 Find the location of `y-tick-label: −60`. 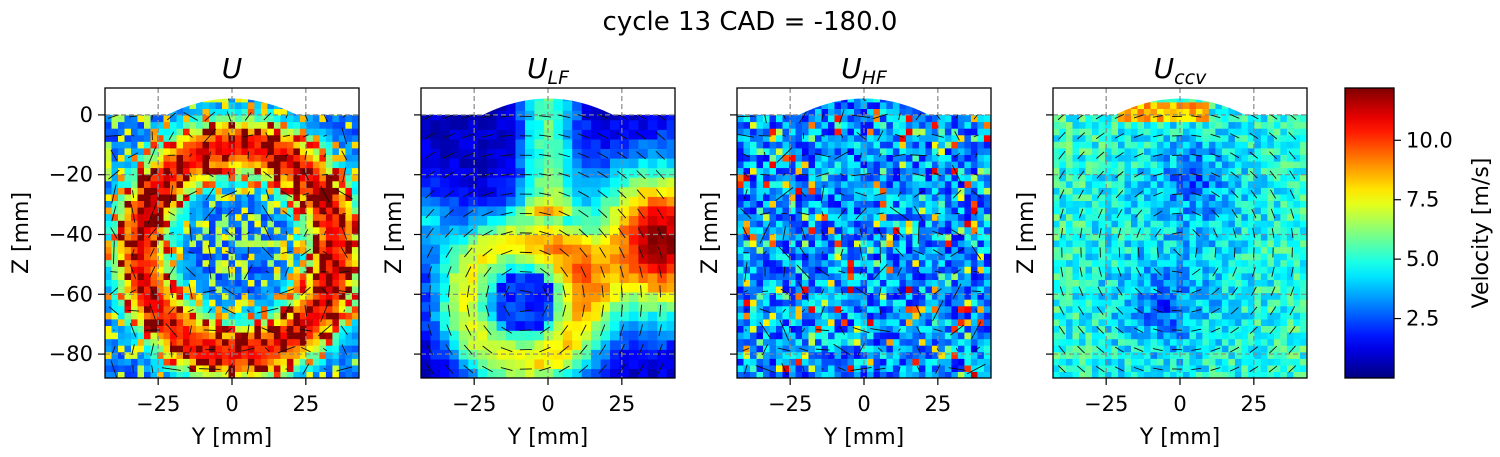

y-tick-label: −60 is located at coordinates (71, 294).